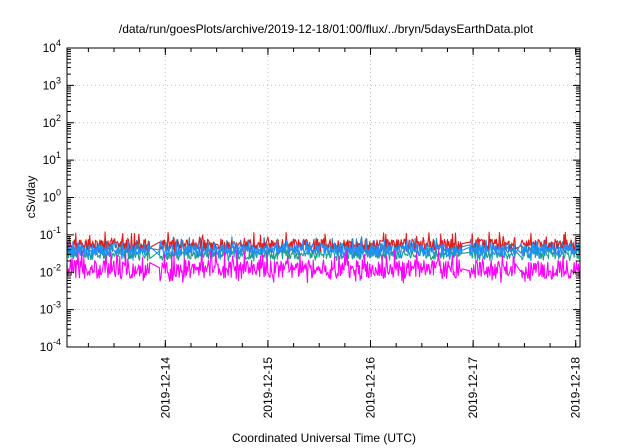  Describe the element at coordinates (52, 83) in the screenshot. I see `y-tick-label: 10³` at that location.